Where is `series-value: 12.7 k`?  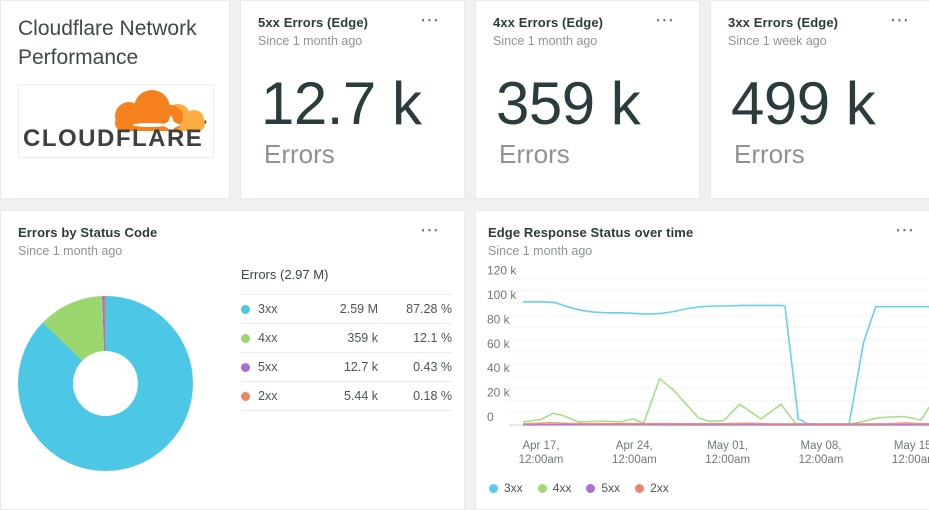 series-value: 12.7 k is located at coordinates (360, 367).